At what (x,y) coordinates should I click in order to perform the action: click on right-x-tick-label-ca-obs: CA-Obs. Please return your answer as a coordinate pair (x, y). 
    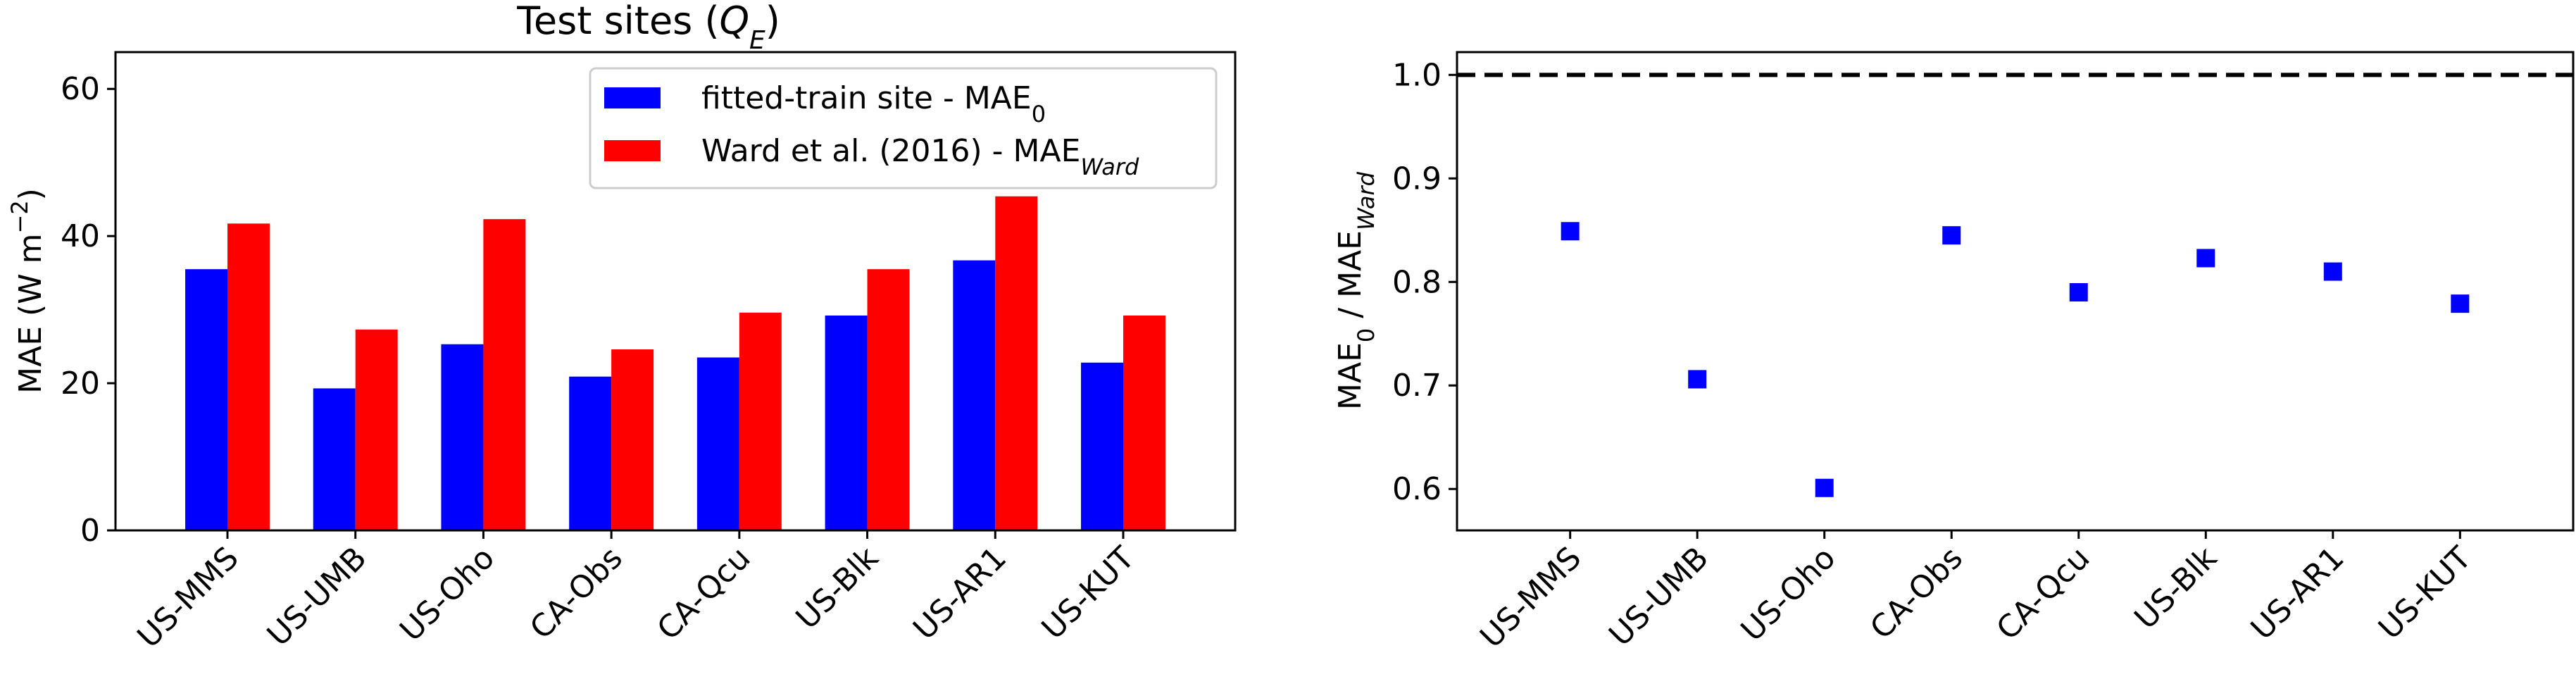
    Looking at the image, I should click on (1916, 593).